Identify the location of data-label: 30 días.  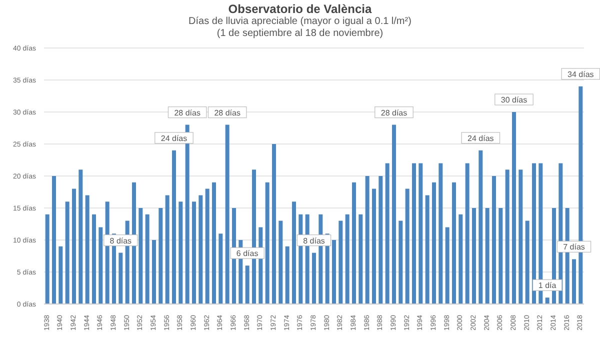
(514, 100).